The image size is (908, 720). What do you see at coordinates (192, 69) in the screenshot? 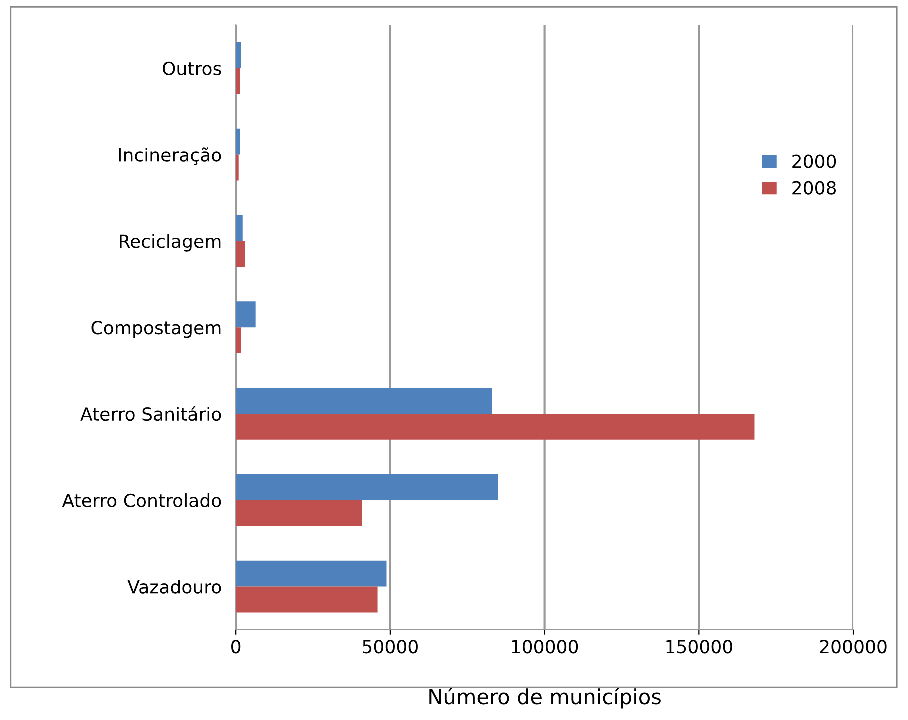
I see `y-tick-label: Outros` at bounding box center [192, 69].